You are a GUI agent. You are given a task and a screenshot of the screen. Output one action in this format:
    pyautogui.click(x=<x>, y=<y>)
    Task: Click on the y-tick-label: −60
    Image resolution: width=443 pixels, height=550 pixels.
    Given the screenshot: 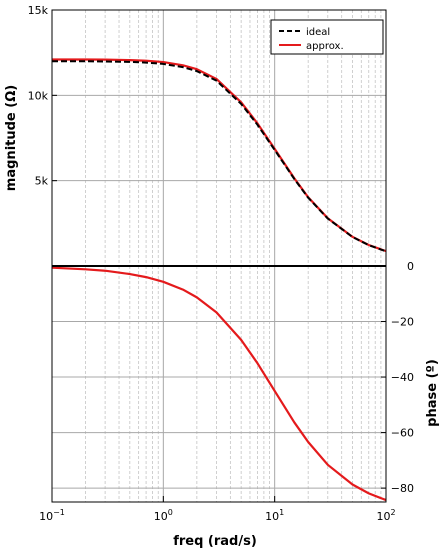 What is the action you would take?
    pyautogui.click(x=402, y=433)
    